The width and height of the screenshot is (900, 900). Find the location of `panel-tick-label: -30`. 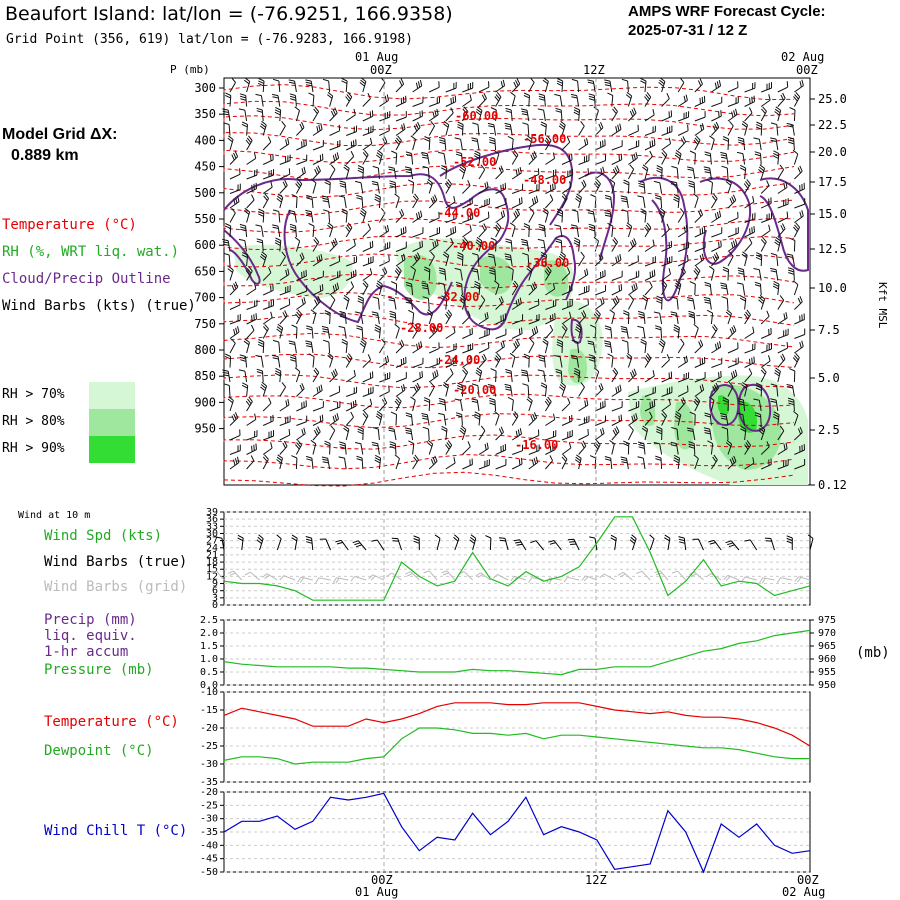

panel-tick-label: -30 is located at coordinates (209, 764).